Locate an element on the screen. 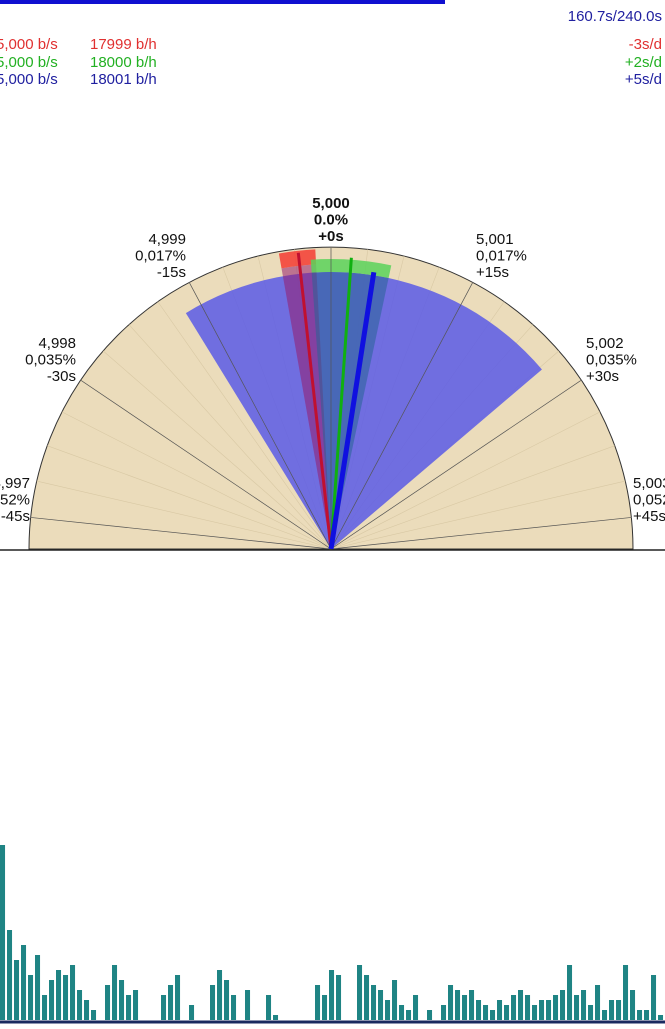 Image resolution: width=665 pixels, height=1029 pixels. dial-label-rate: 4,997 is located at coordinates (15, 483).